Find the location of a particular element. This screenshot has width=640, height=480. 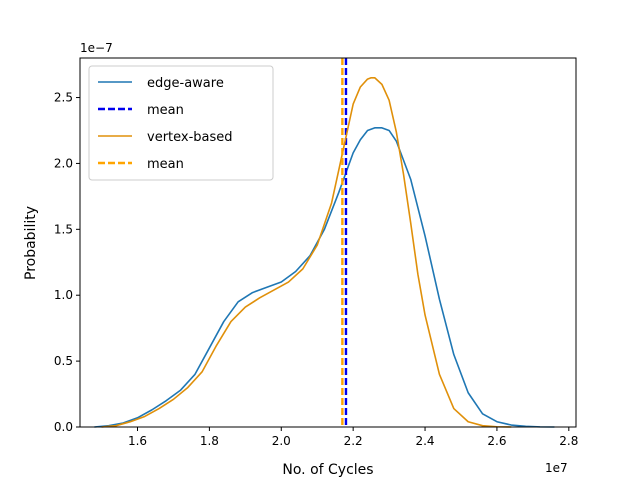

x-axis-title: No. of Cycles is located at coordinates (327, 470).